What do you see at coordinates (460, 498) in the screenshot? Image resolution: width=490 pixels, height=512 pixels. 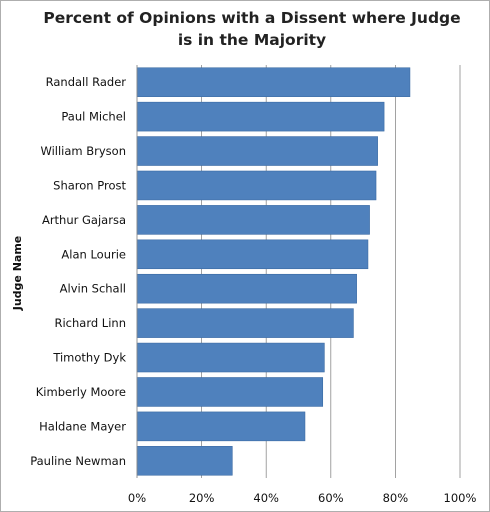 I see `x-tick-label: 100%` at bounding box center [460, 498].